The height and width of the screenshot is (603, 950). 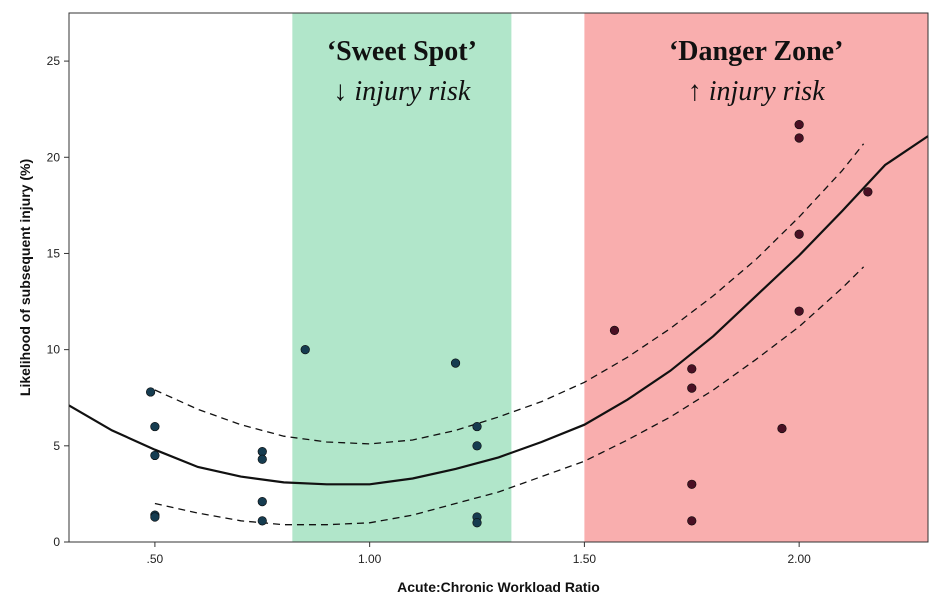 I want to click on x-tick-label: 2.00, so click(x=799, y=559).